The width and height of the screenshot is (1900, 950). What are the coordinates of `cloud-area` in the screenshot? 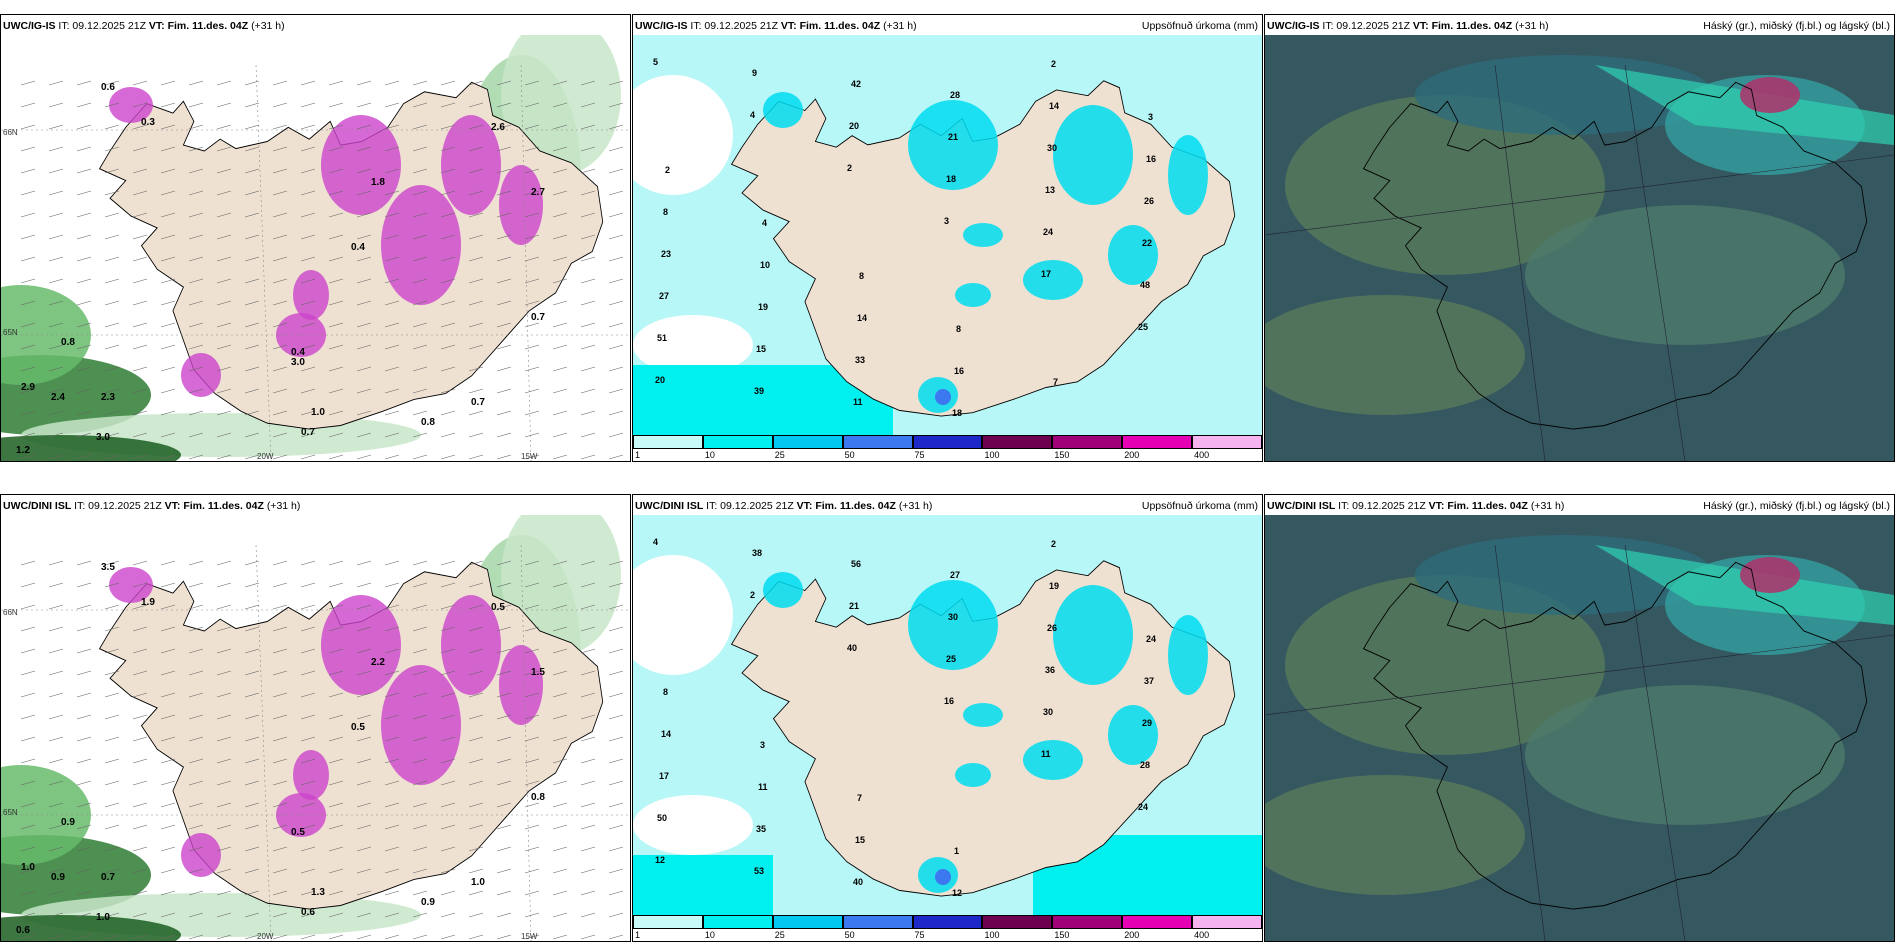 It's located at (1445, 185).